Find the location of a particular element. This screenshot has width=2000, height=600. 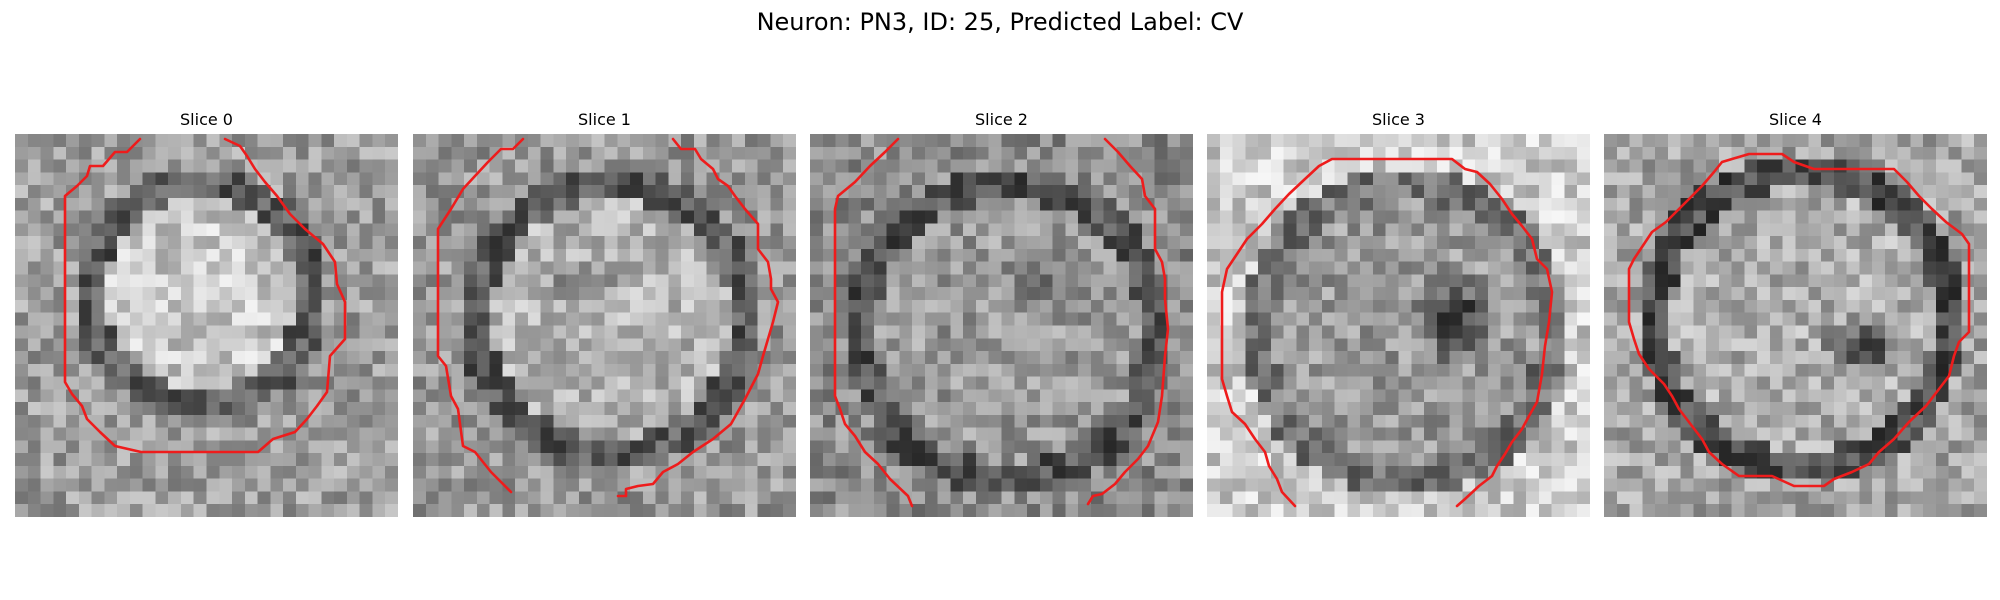

slice-panel-4: Slice 4 is located at coordinates (1795, 312).